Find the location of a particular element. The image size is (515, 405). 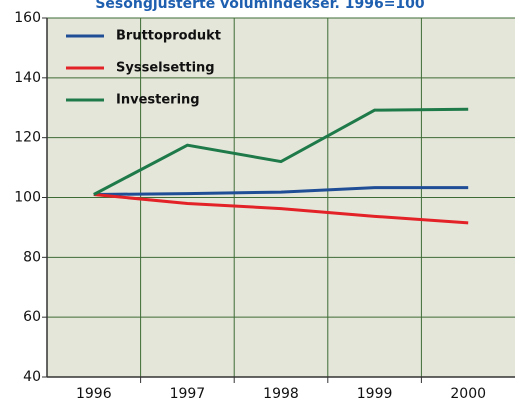

legend-label: Investering is located at coordinates (158, 100).